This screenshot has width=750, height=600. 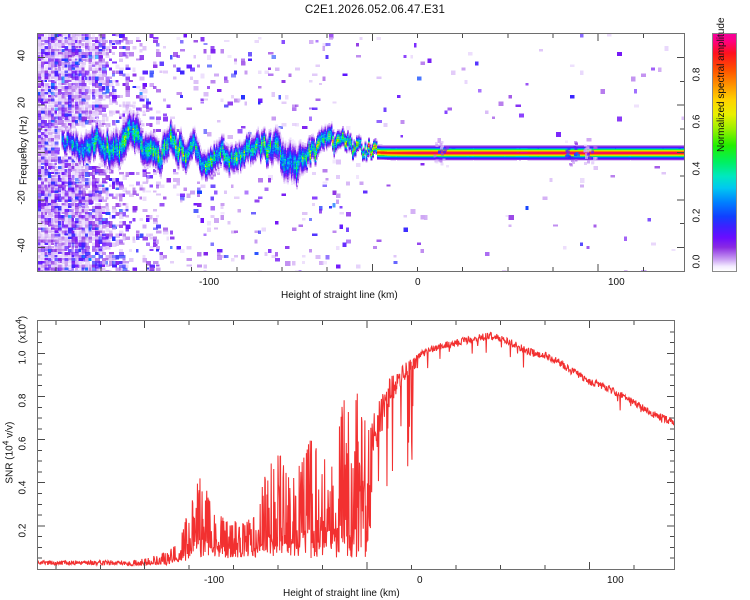 I want to click on spec-xtick-m100: -100, so click(x=209, y=282).